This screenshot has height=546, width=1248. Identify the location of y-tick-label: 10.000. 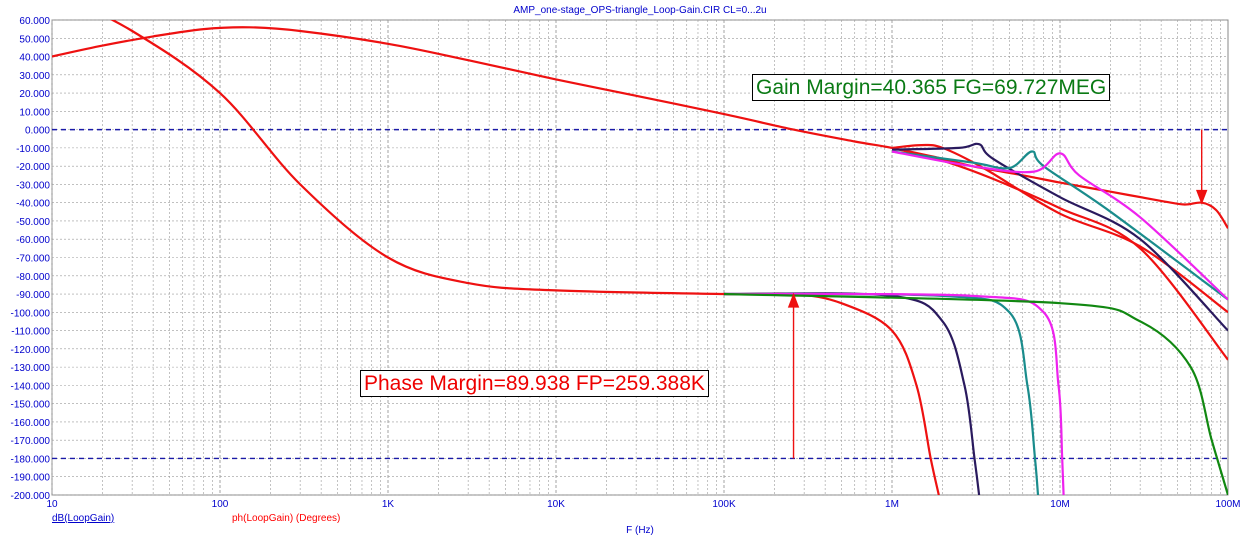
(34, 112).